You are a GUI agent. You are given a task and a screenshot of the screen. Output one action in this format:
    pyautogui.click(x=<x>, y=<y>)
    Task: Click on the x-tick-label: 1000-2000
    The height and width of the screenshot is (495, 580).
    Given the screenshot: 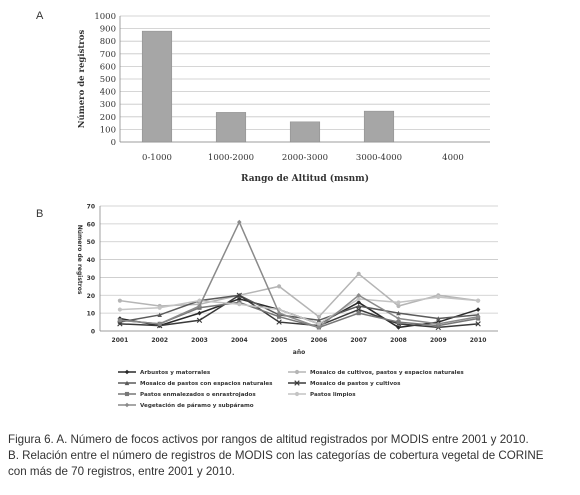 What is the action you would take?
    pyautogui.click(x=231, y=158)
    